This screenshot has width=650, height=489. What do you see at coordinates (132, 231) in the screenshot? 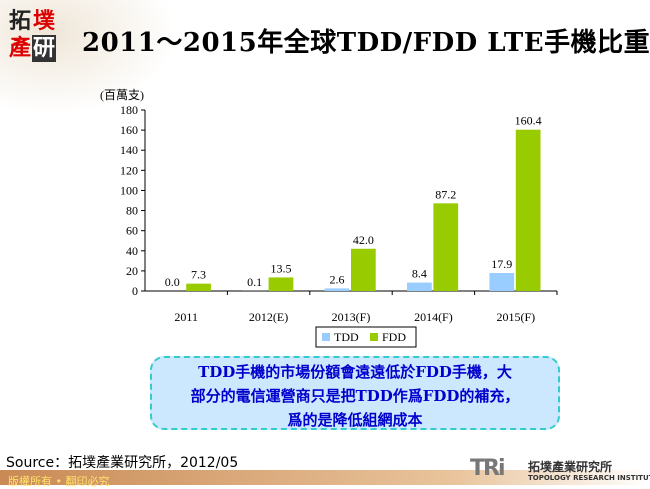
I see `y-tick-label: 60` at bounding box center [132, 231].